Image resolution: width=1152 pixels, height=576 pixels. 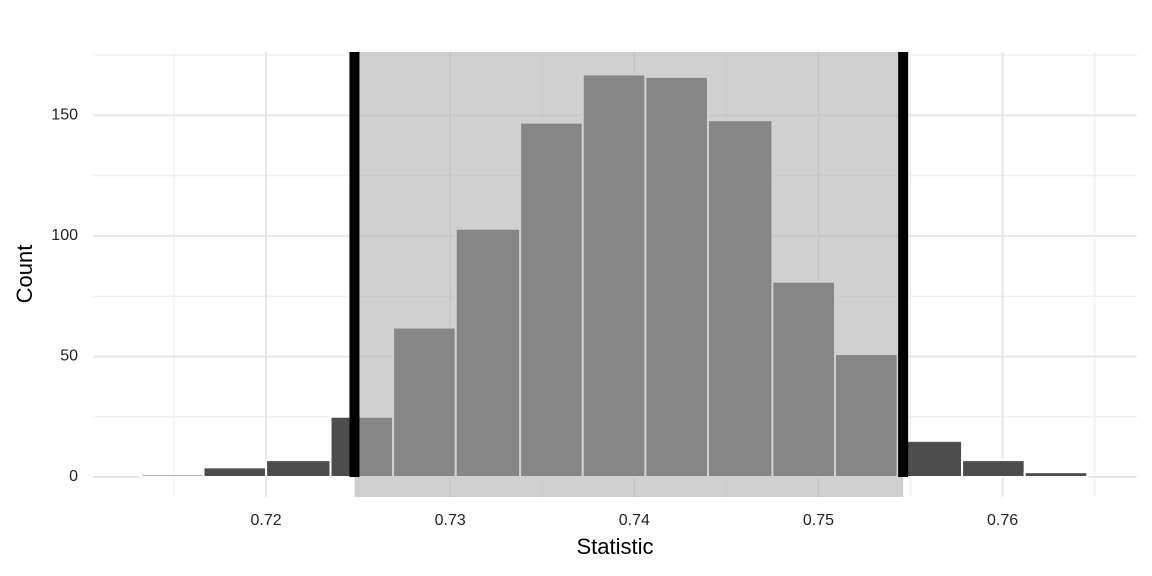 I want to click on y-tick-label: 150, so click(x=64, y=115).